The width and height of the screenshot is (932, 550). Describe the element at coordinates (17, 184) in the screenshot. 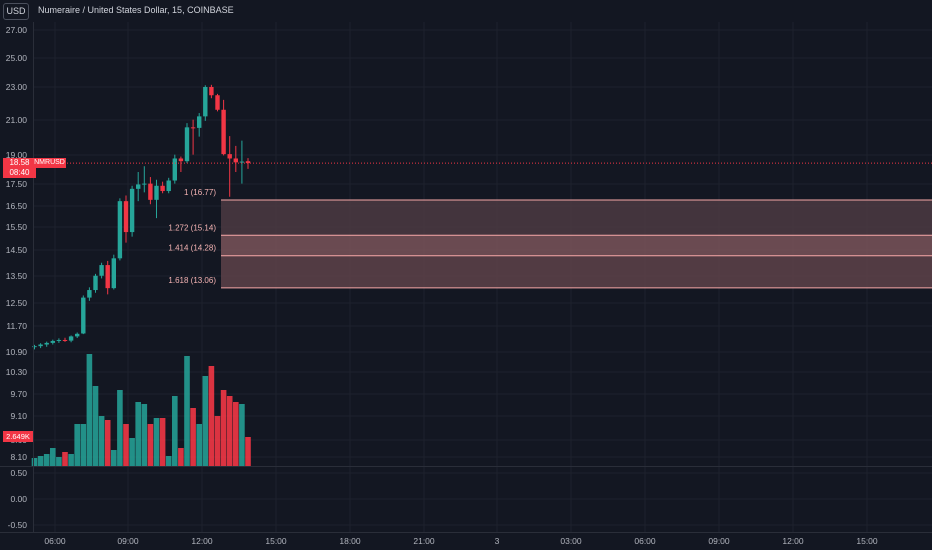

I see `price-tick-label: 17.50` at that location.